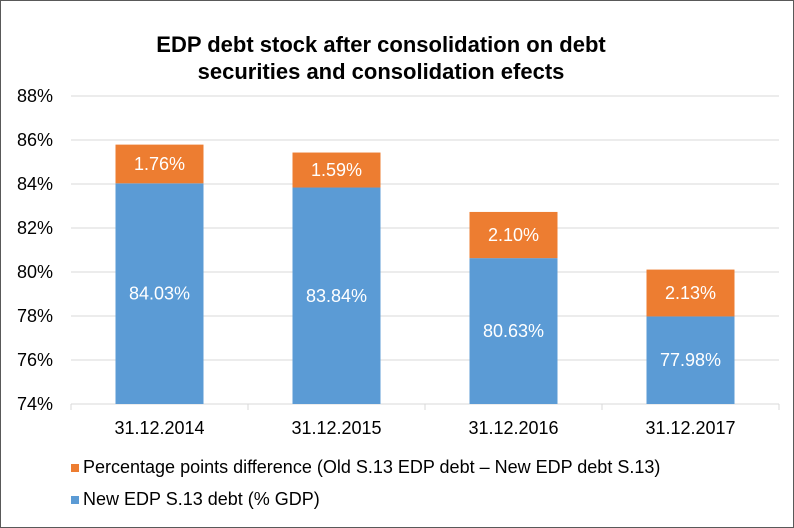 The height and width of the screenshot is (528, 794). I want to click on y-tick-label: 78%, so click(35, 316).